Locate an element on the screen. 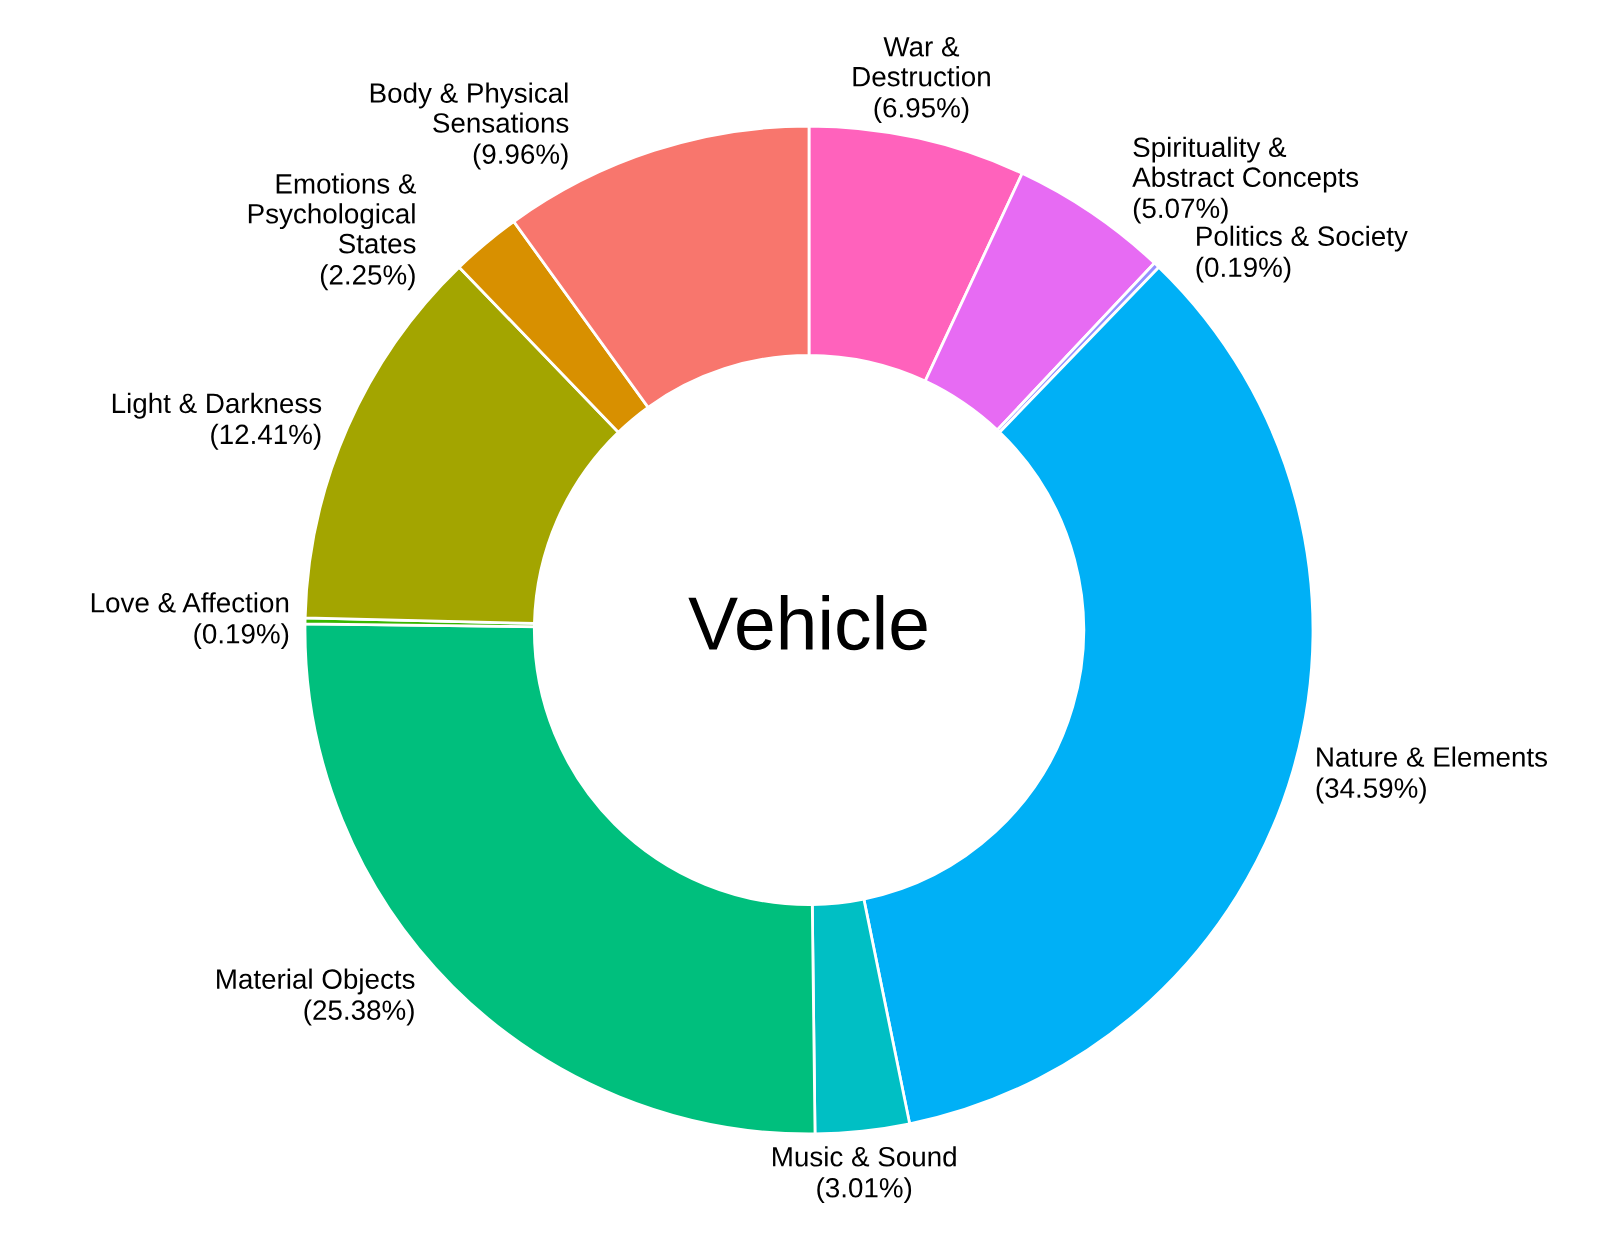  text: Vehicle is located at coordinates (807, 623).